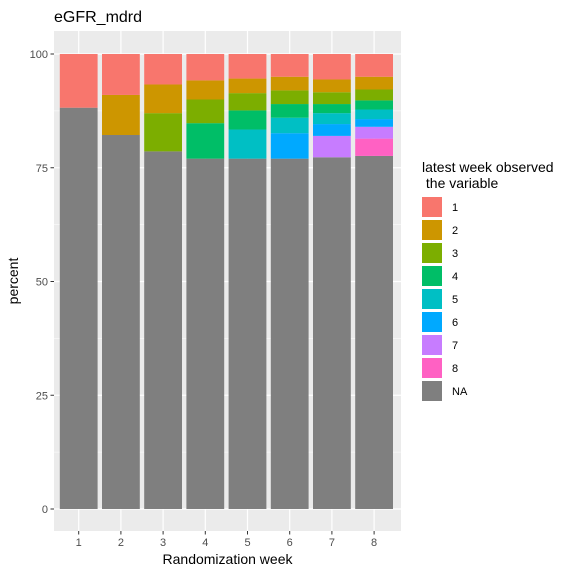  Describe the element at coordinates (455, 254) in the screenshot. I see `legend-label: 3` at that location.